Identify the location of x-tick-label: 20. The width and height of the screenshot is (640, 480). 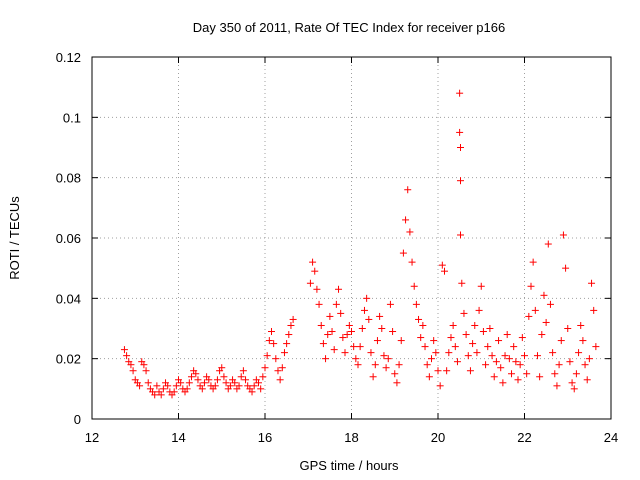
(438, 437).